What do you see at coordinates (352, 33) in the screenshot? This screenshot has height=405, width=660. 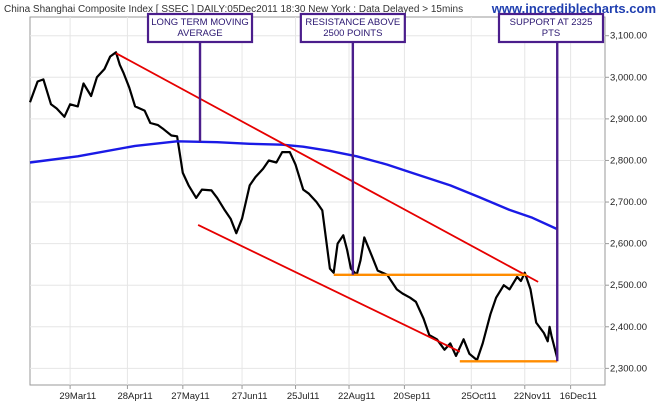 I see `callout-label: 2500 POINTS` at bounding box center [352, 33].